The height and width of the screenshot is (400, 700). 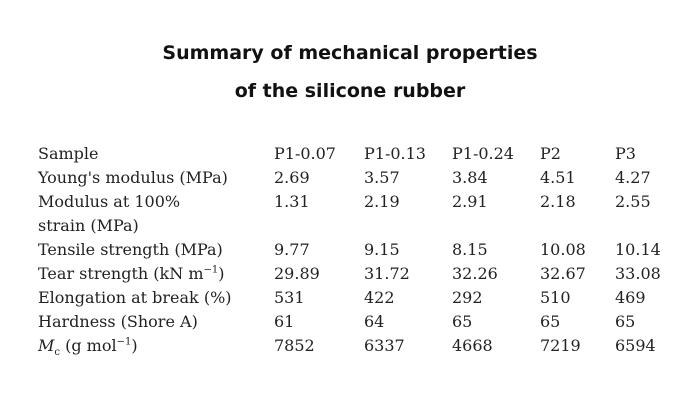 I want to click on title-line: Summary of mechanical properties, so click(x=350, y=53).